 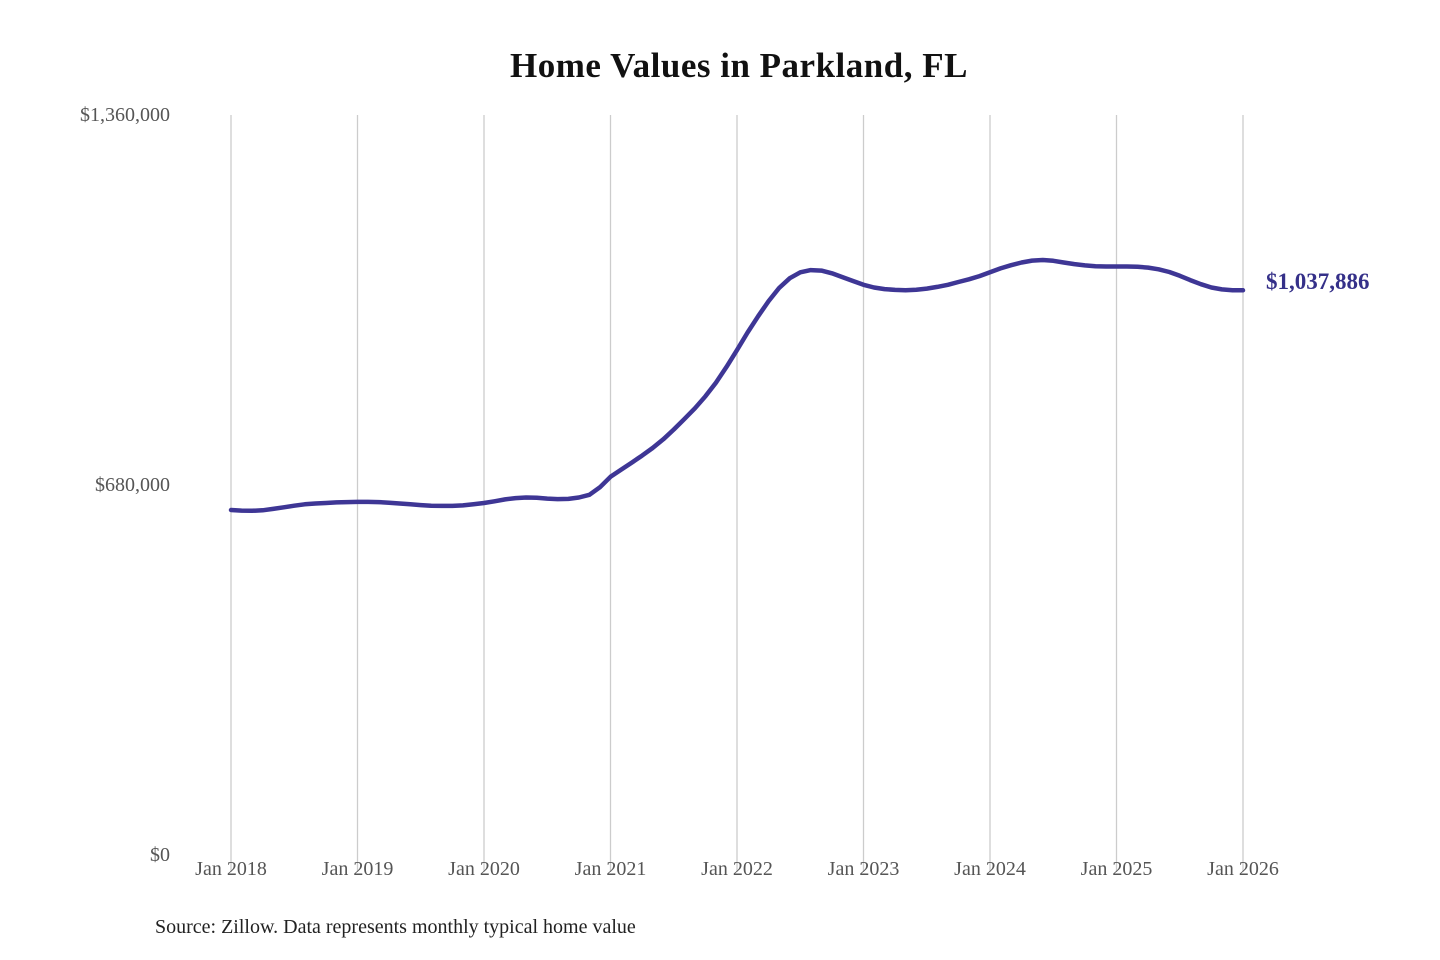 What do you see at coordinates (737, 869) in the screenshot?
I see `x-axis-label: Jan 2022` at bounding box center [737, 869].